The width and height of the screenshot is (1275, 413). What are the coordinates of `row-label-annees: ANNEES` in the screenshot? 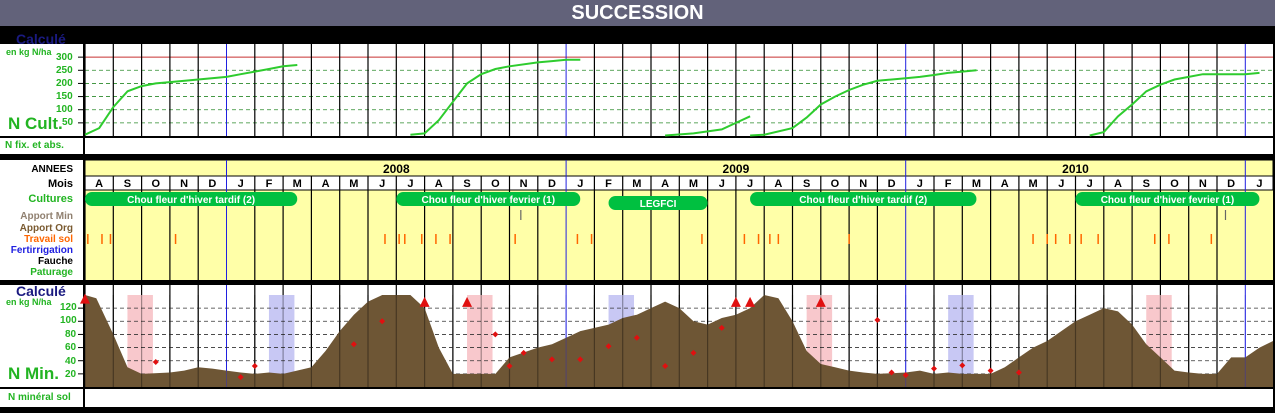 It's located at (52, 169).